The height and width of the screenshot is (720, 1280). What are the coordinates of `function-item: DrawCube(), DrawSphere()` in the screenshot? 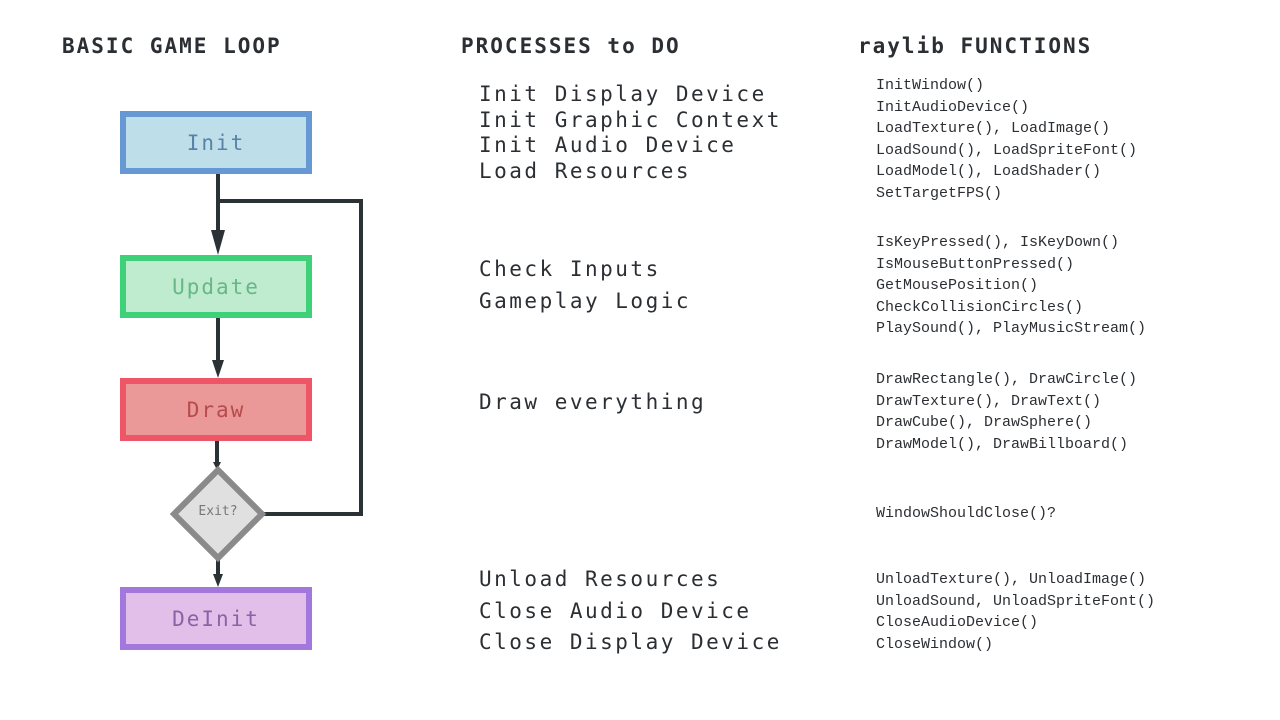 It's located at (984, 423).